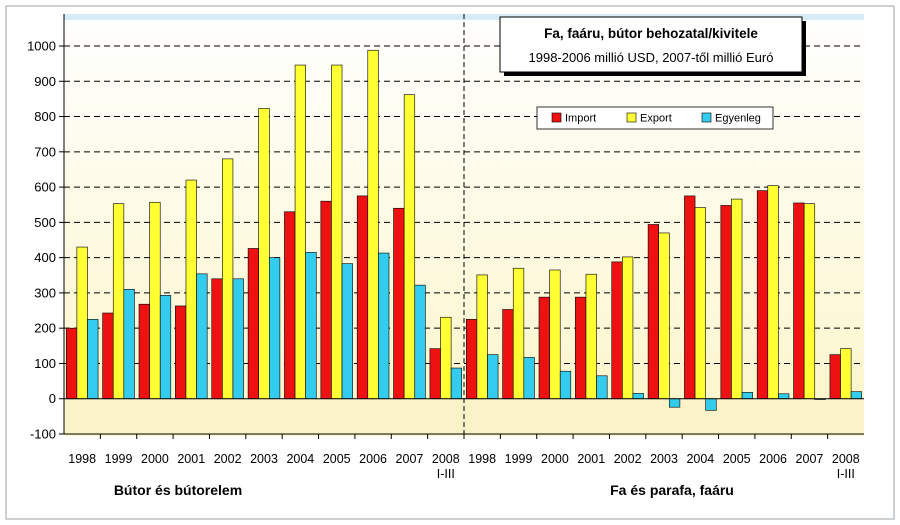  I want to click on y-tick-label: 400, so click(45, 257).